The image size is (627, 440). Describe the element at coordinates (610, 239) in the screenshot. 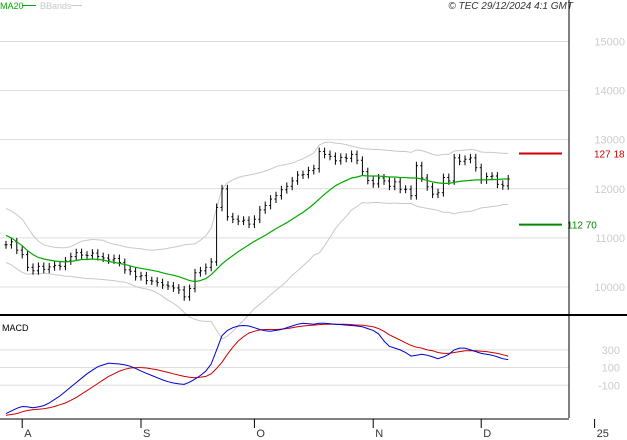

I see `y-tick-label: 11000` at that location.